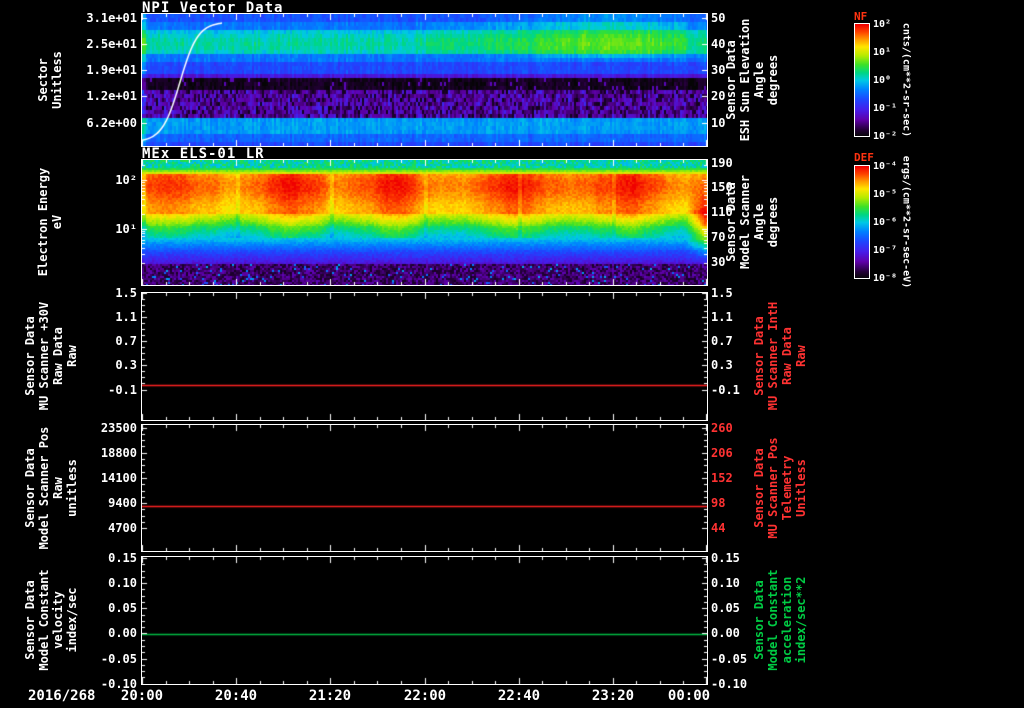 The image size is (1024, 708). Describe the element at coordinates (613, 696) in the screenshot. I see `x-axis-tick-label: 23:20` at that location.